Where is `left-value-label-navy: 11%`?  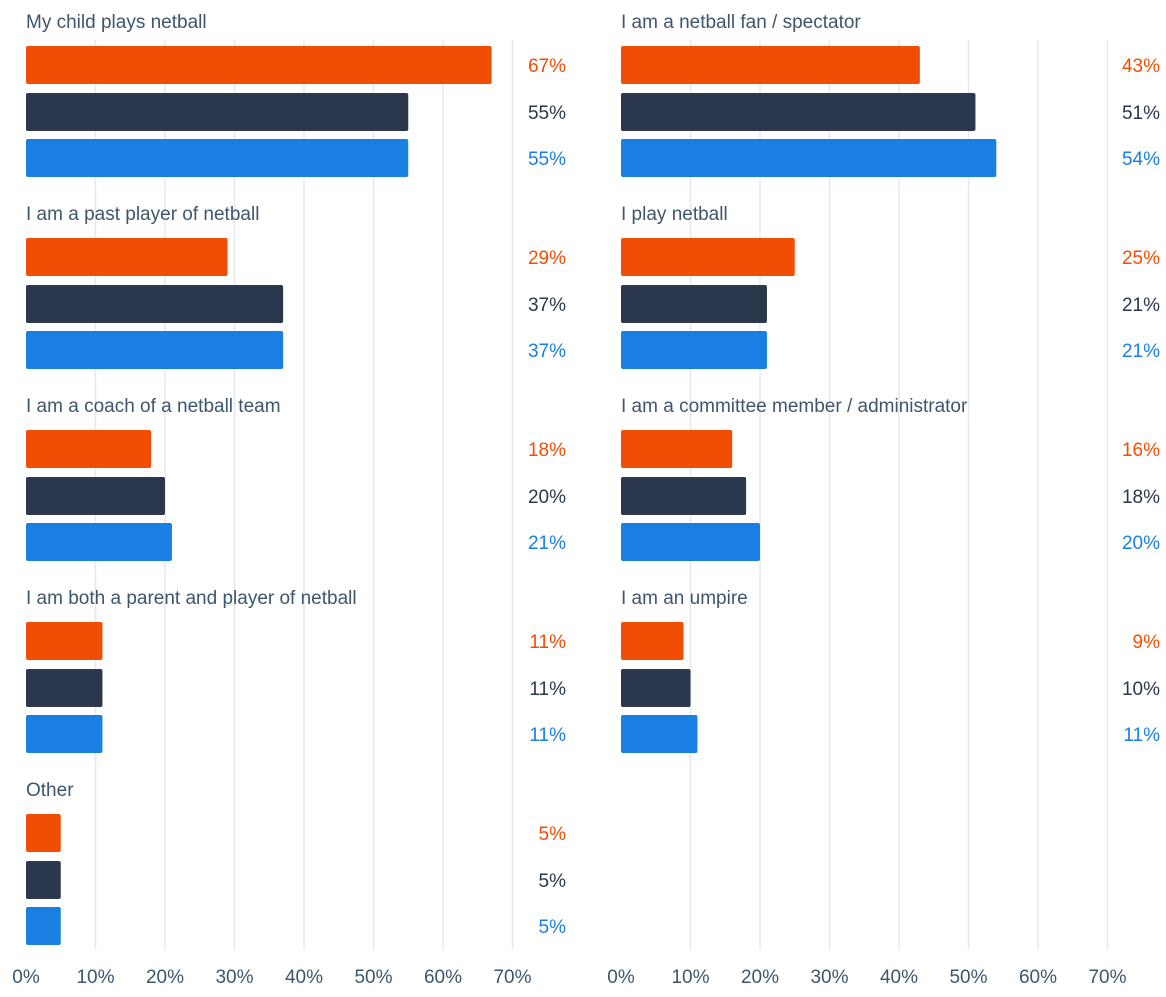 left-value-label-navy: 11% is located at coordinates (547, 689).